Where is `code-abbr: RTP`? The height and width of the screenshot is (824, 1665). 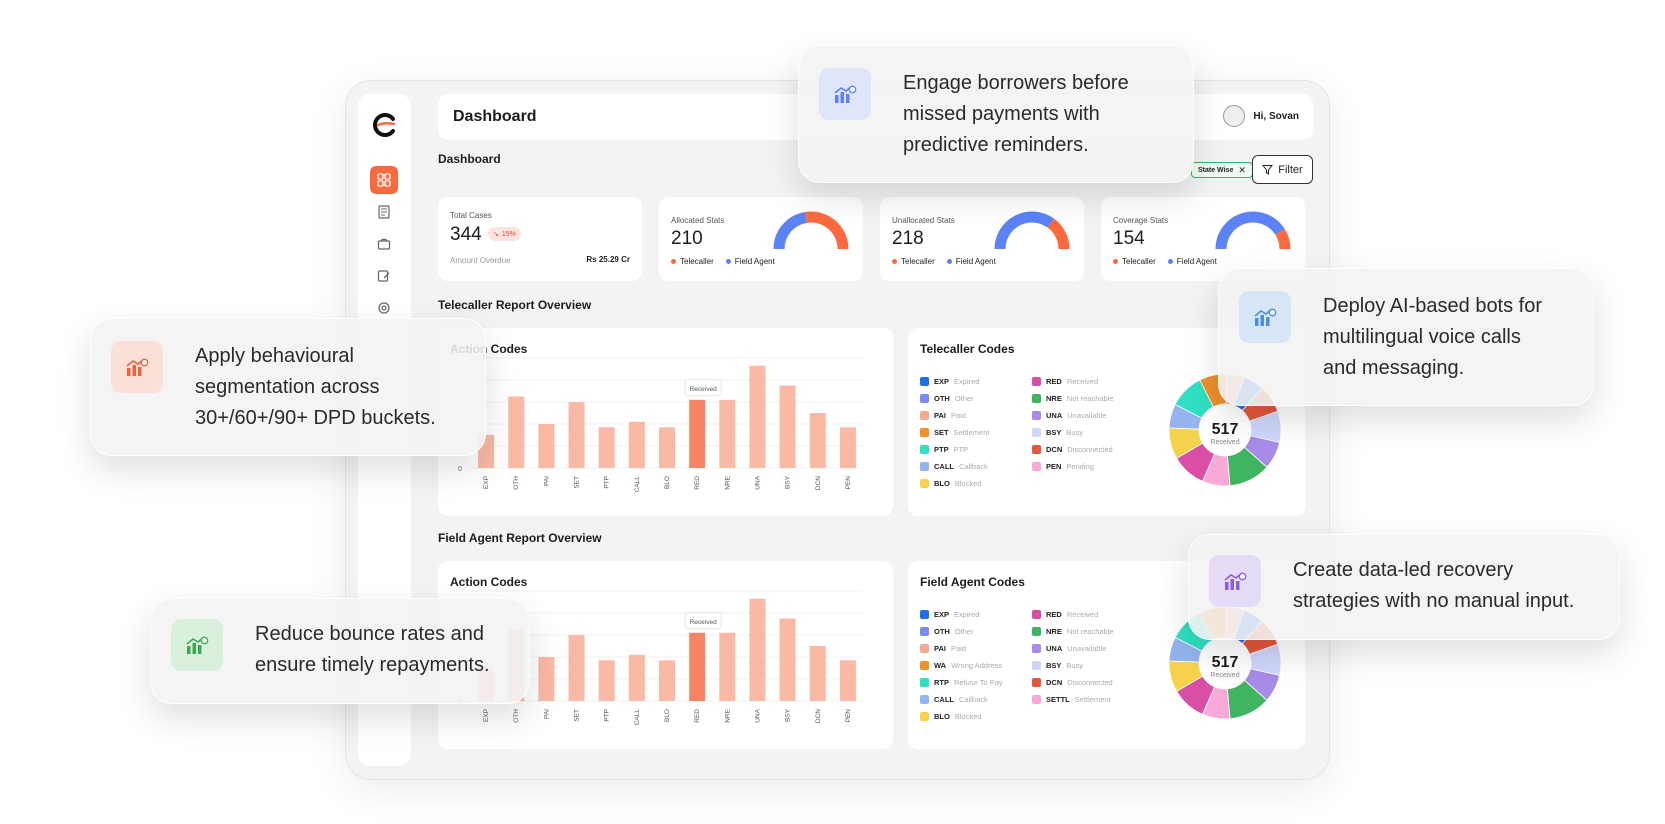 code-abbr: RTP is located at coordinates (941, 682).